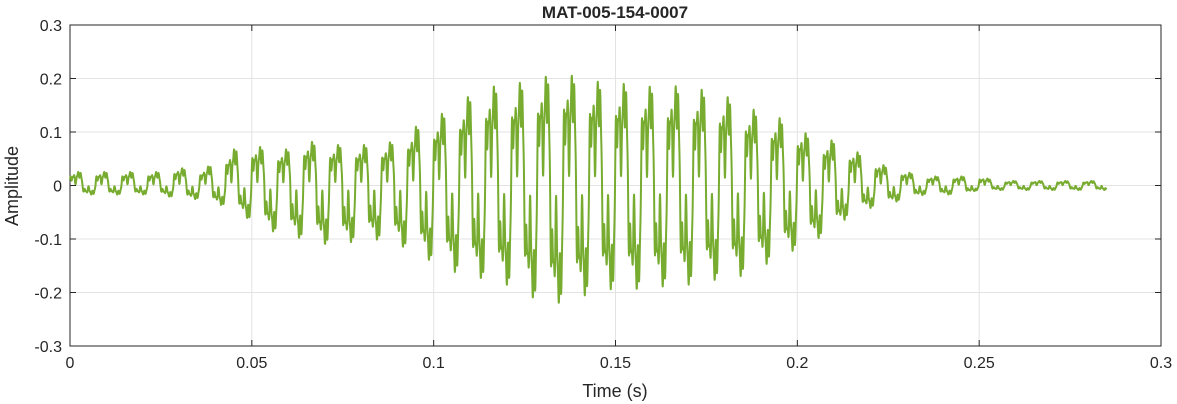 This screenshot has width=1177, height=404. I want to click on y-axis-label: Amplitude, so click(12, 186).